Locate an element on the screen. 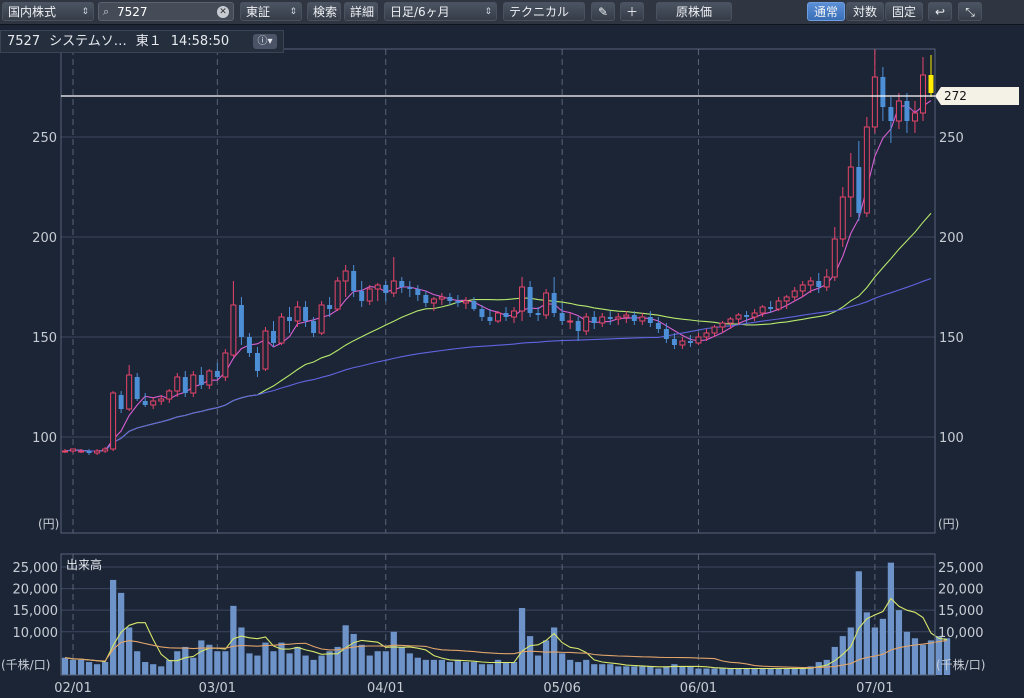  plus-icon: ＋ is located at coordinates (632, 11).